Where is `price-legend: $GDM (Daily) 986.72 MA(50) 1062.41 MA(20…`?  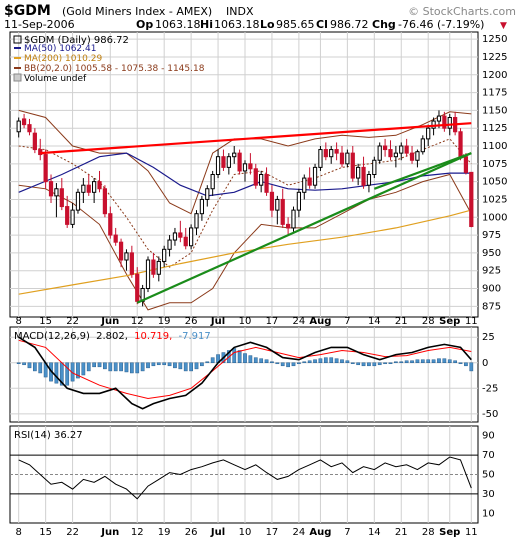 price-legend: $GDM (Daily) 986.72 MA(50) 1062.41 MA(20… is located at coordinates (109, 59).